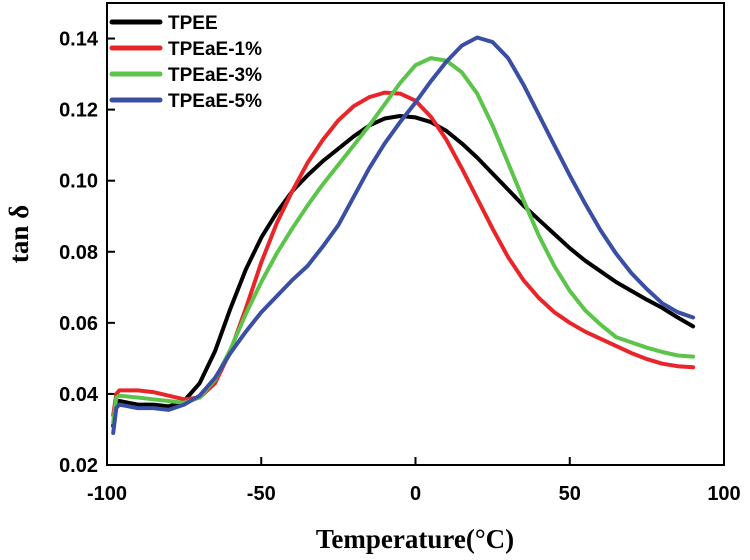  I want to click on x-tick-label: 0, so click(415, 494).